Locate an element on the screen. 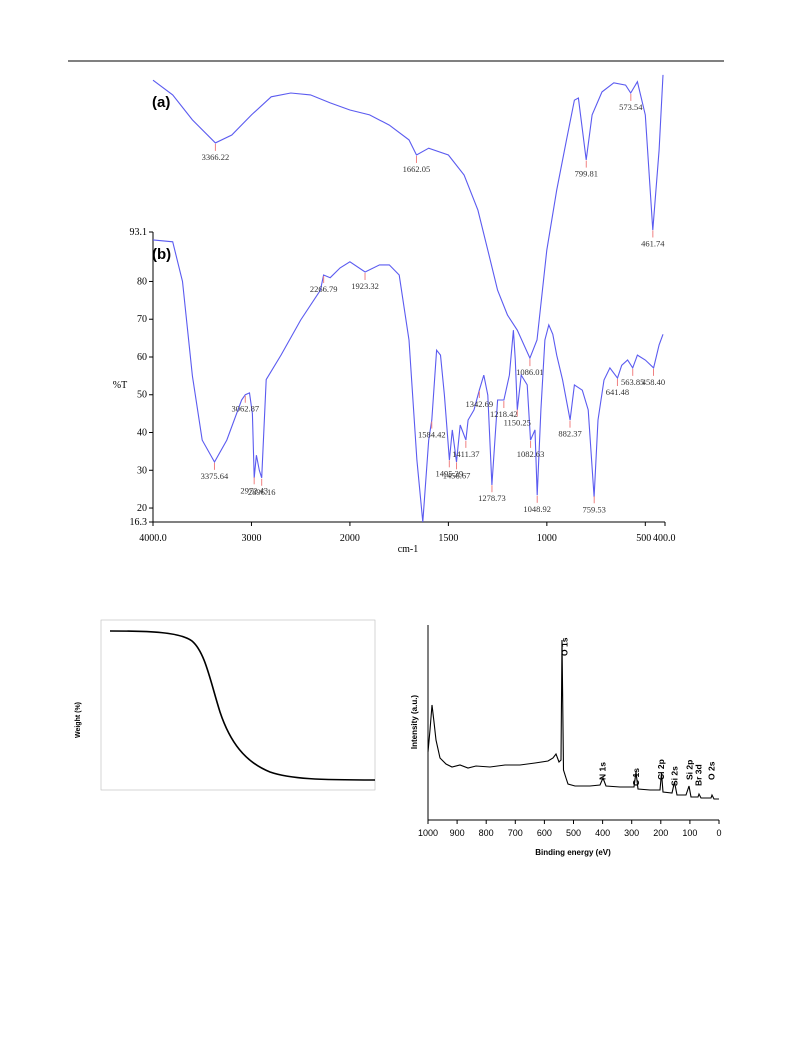 This screenshot has width=793, height=1053. peak-label: 573.54 is located at coordinates (631, 107).